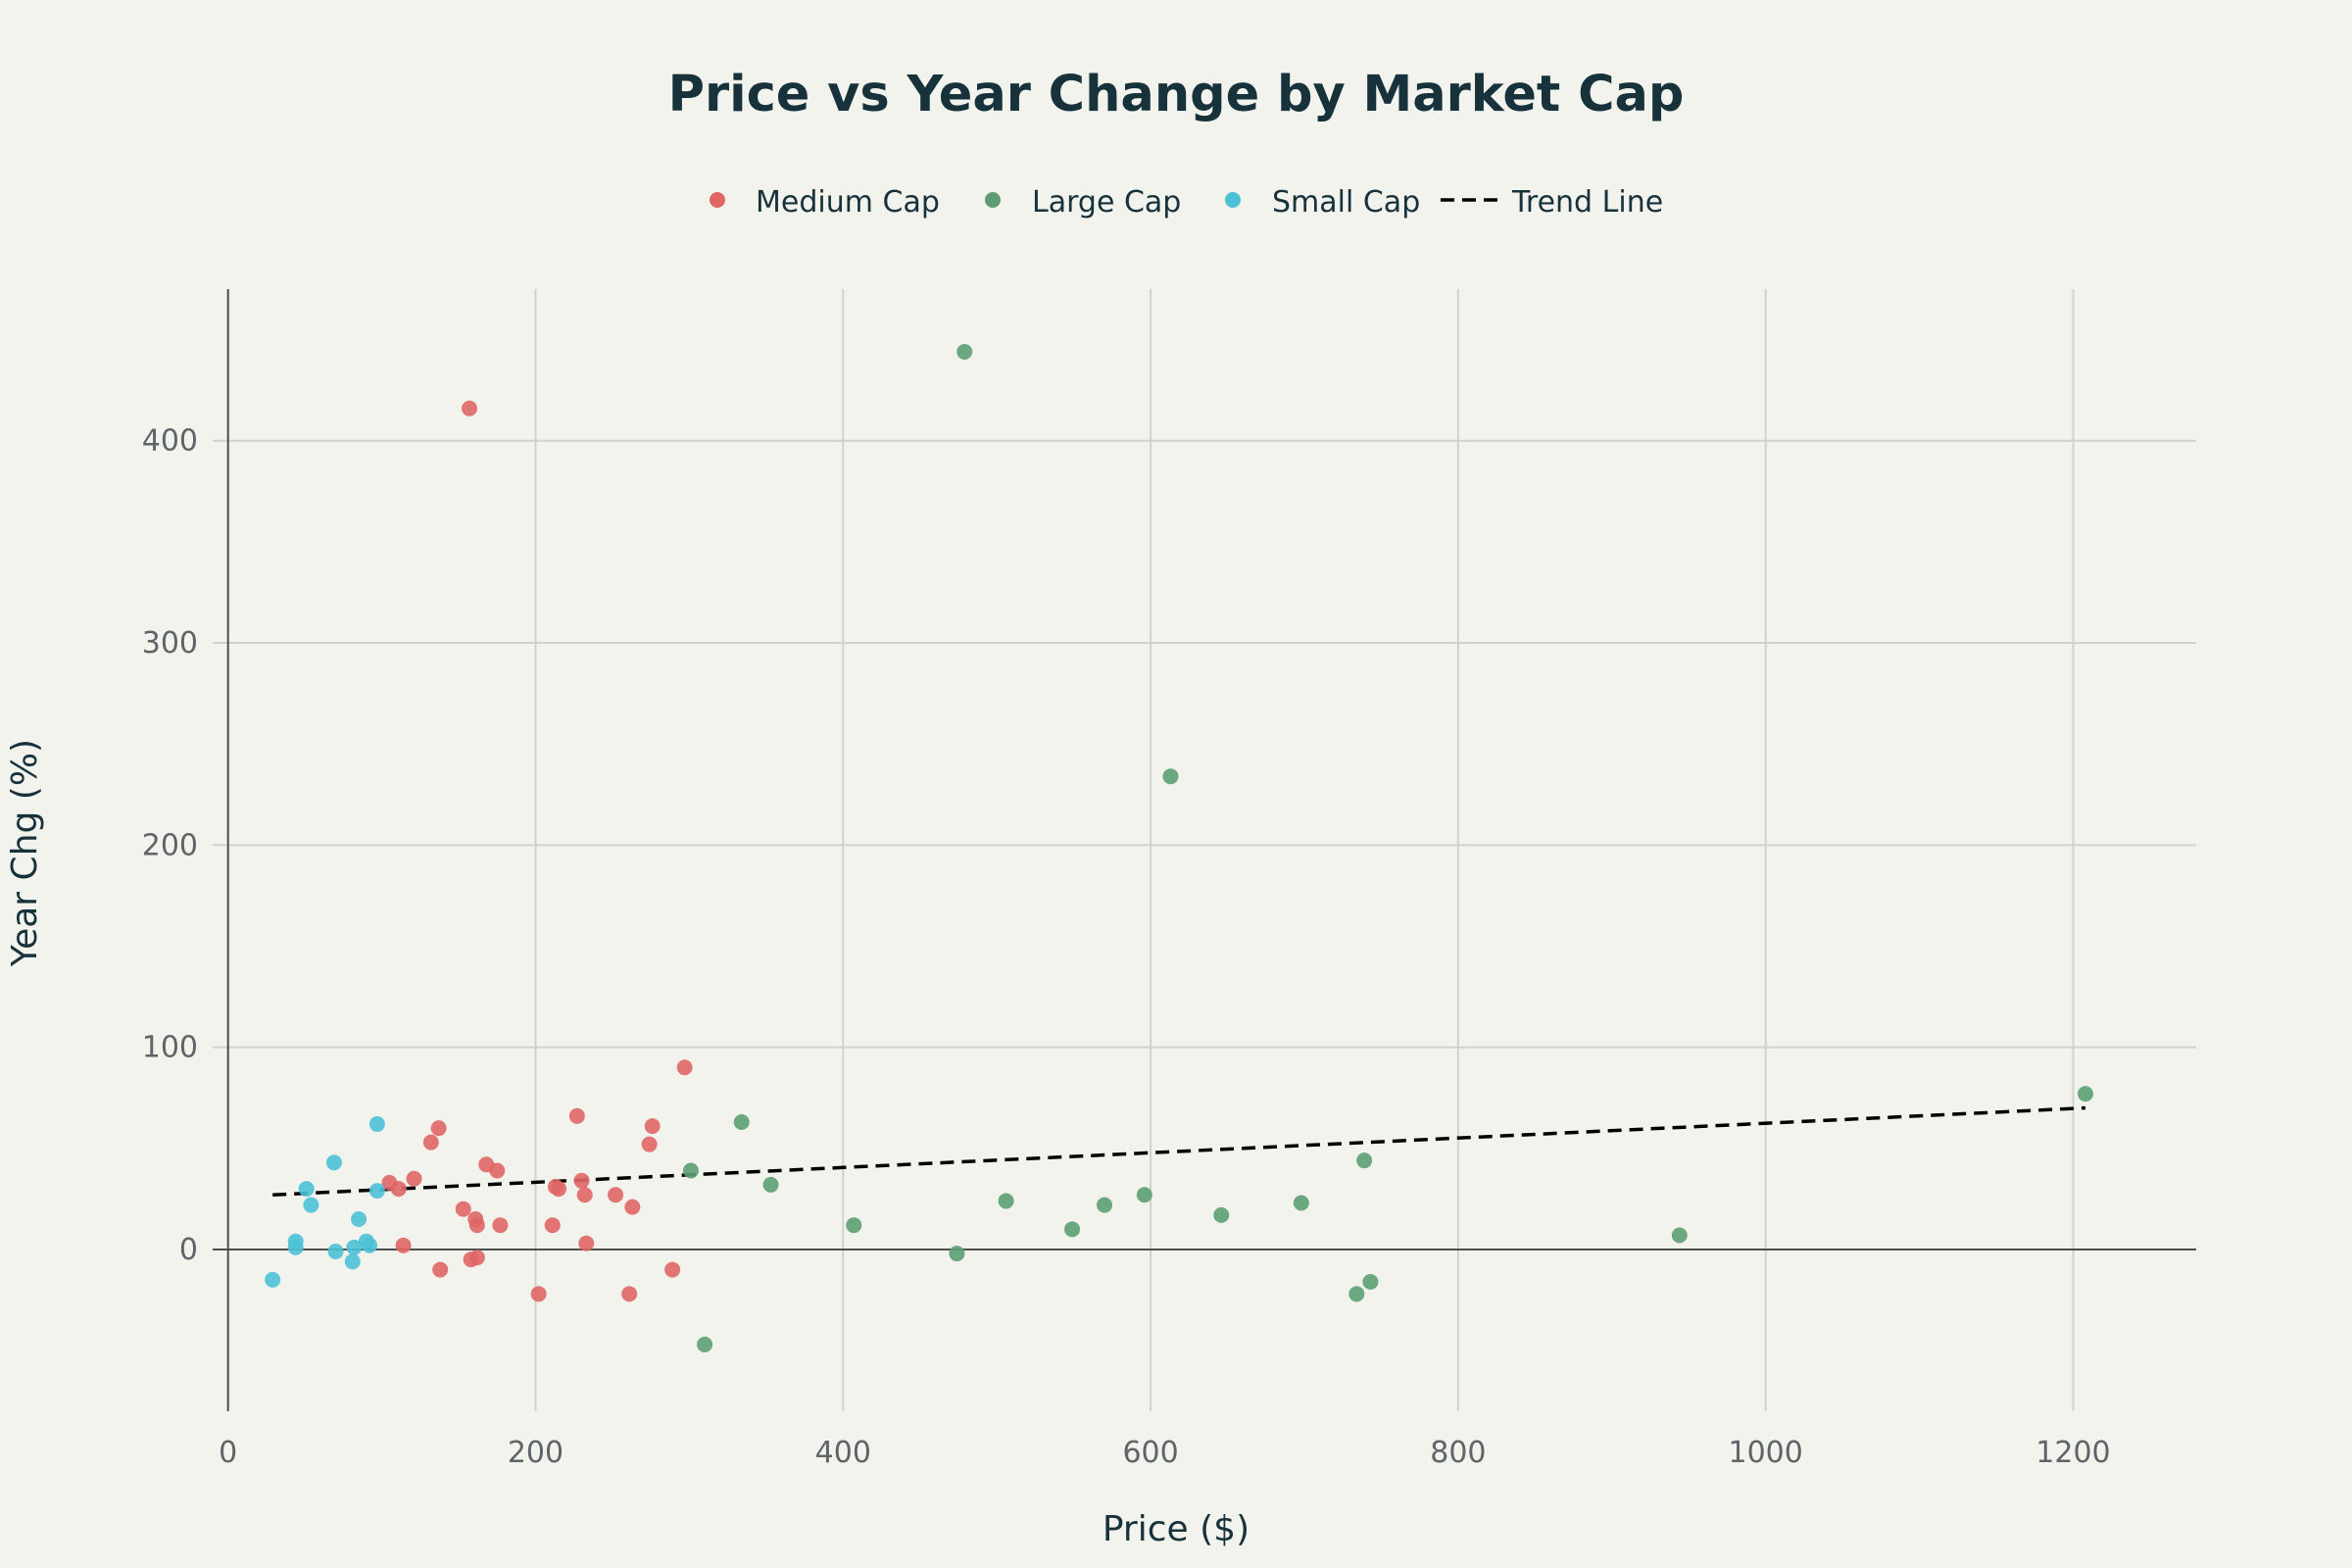  I want to click on trend-line, so click(1179, 1151).